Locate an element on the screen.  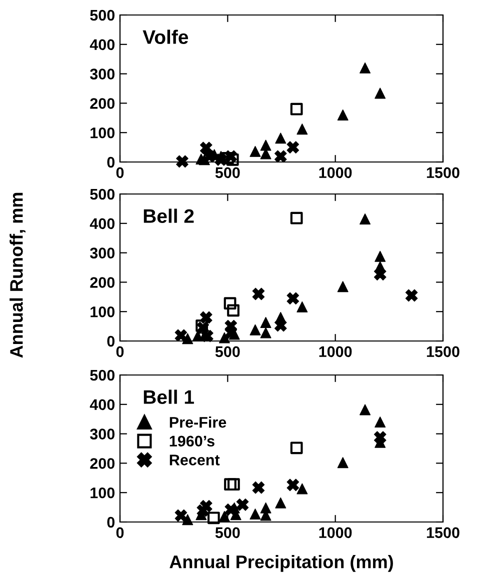
x-axis-title: Annual Precipitation (mm) is located at coordinates (281, 563).